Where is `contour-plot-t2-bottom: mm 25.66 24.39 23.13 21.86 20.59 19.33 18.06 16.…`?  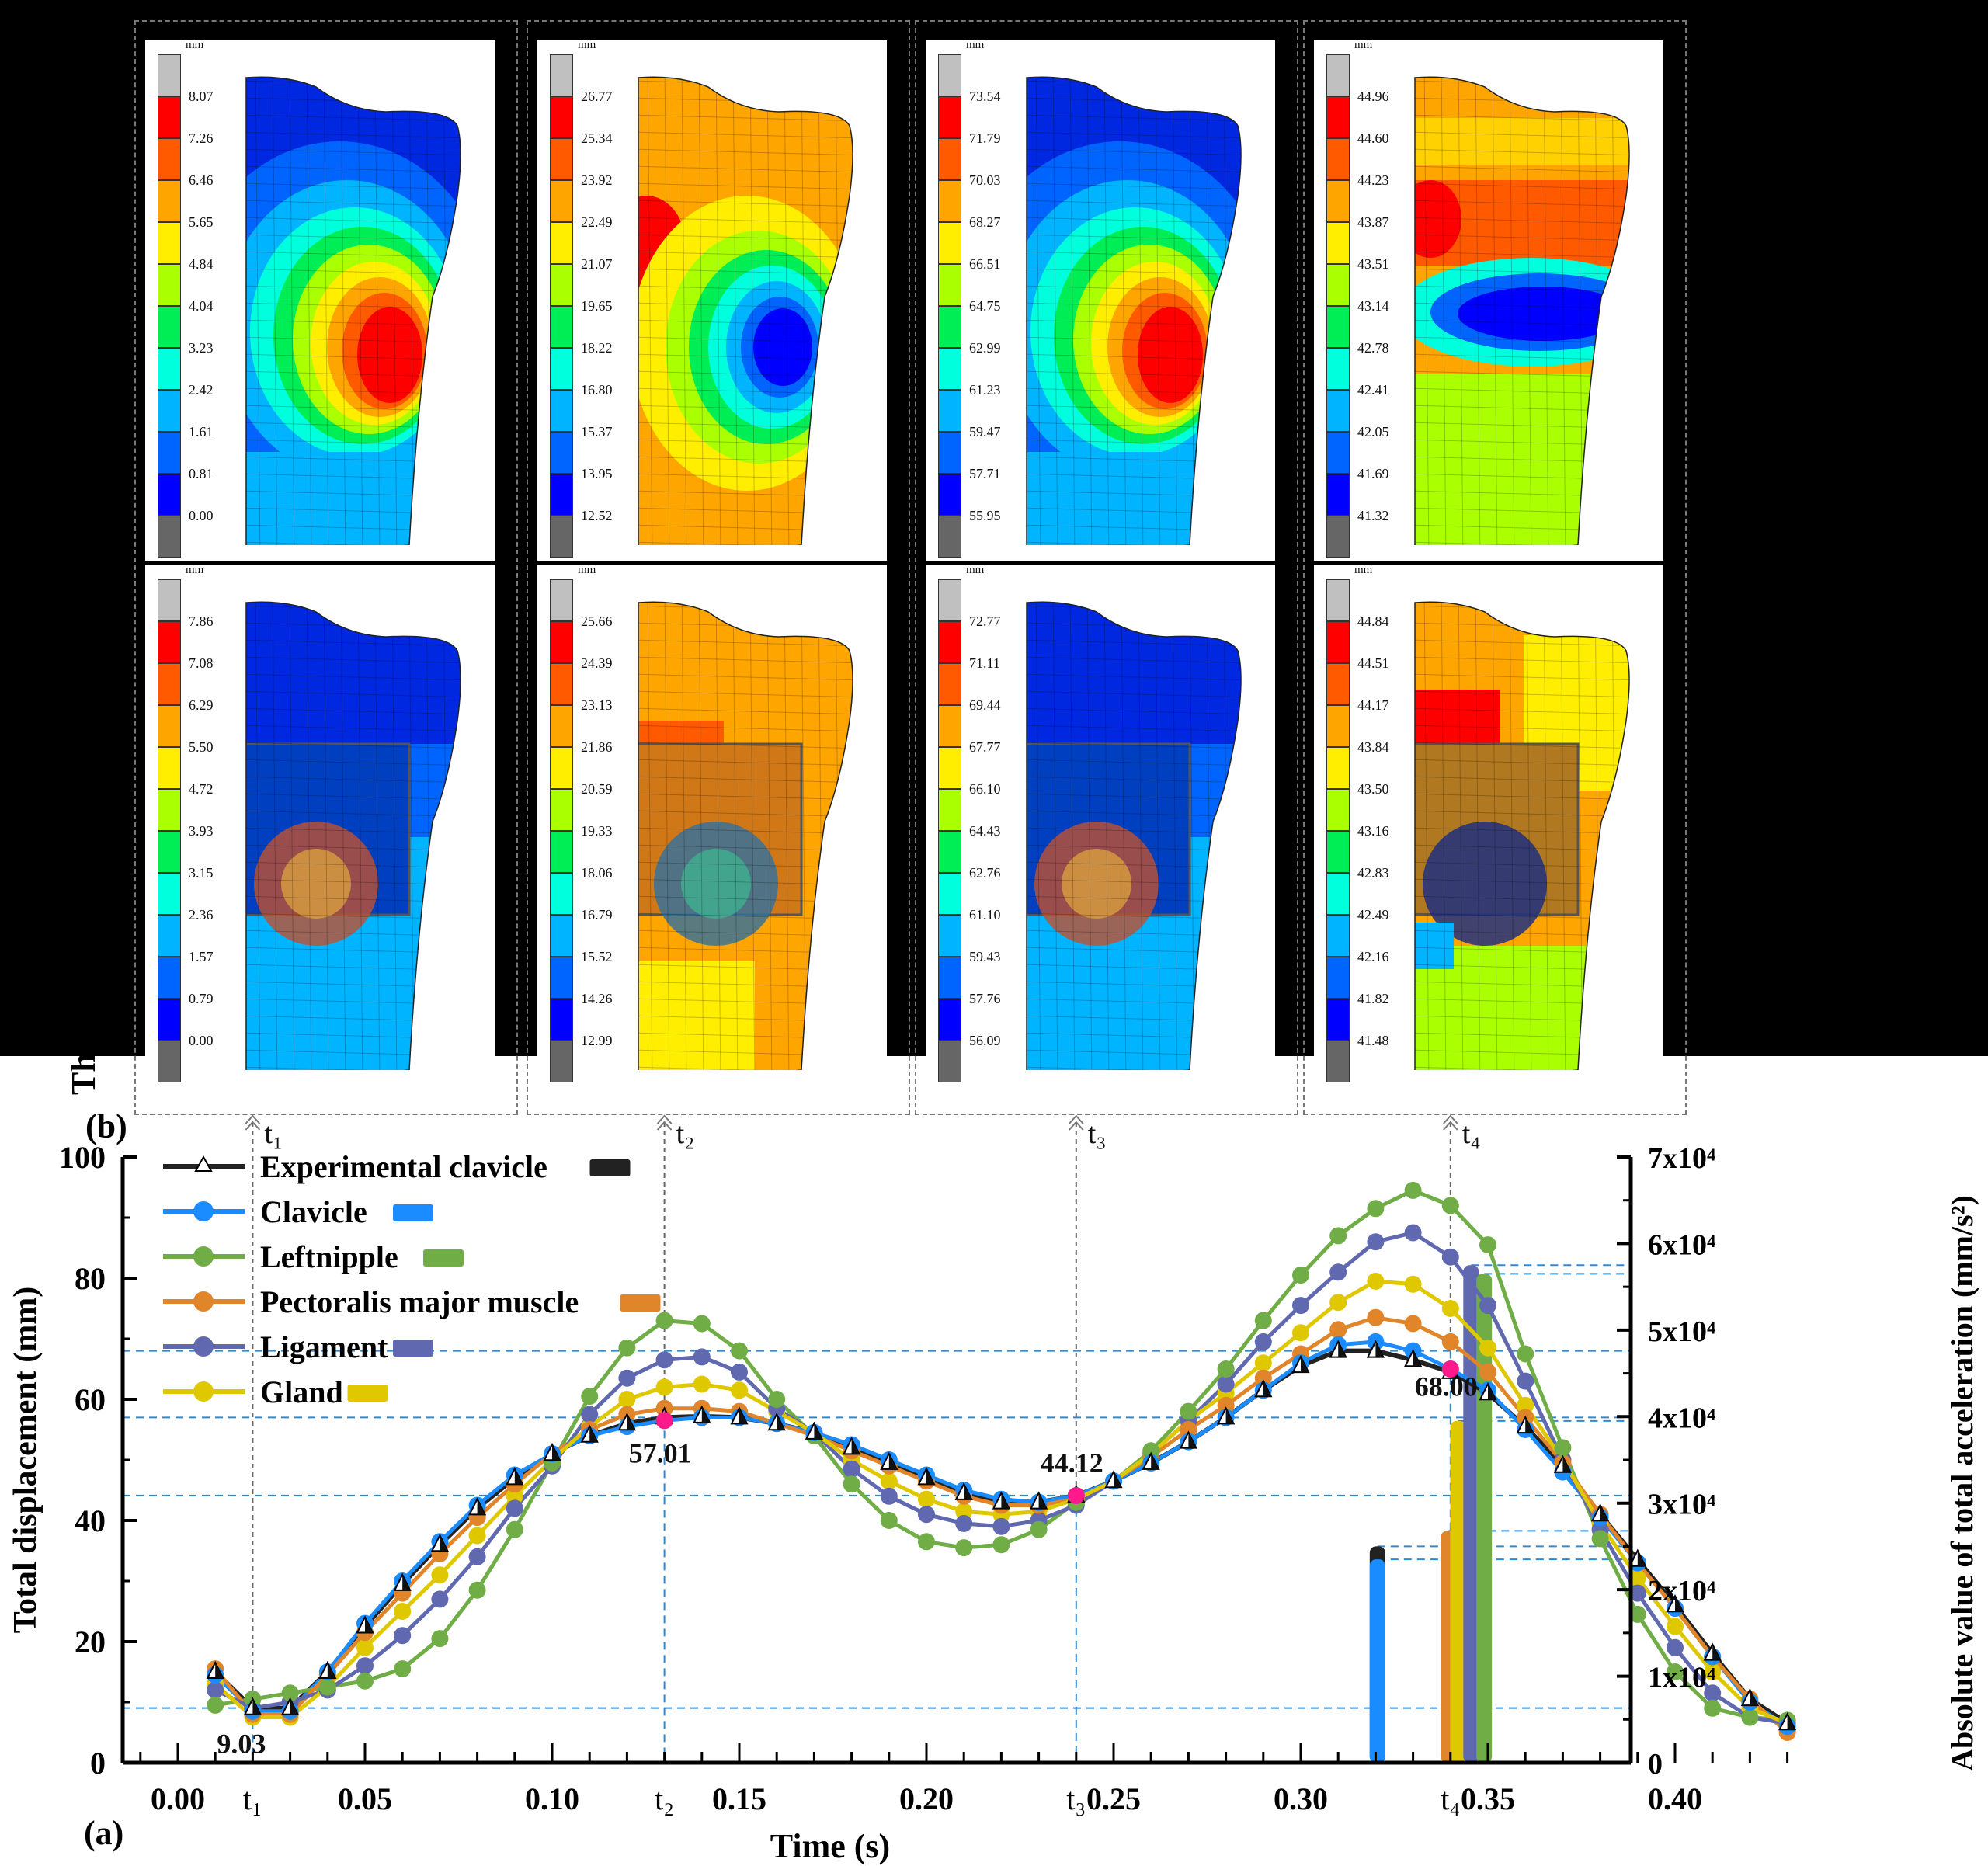
contour-plot-t2-bottom: mm 25.66 24.39 23.13 21.86 20.59 19.33 18.06 16.… is located at coordinates (712, 825).